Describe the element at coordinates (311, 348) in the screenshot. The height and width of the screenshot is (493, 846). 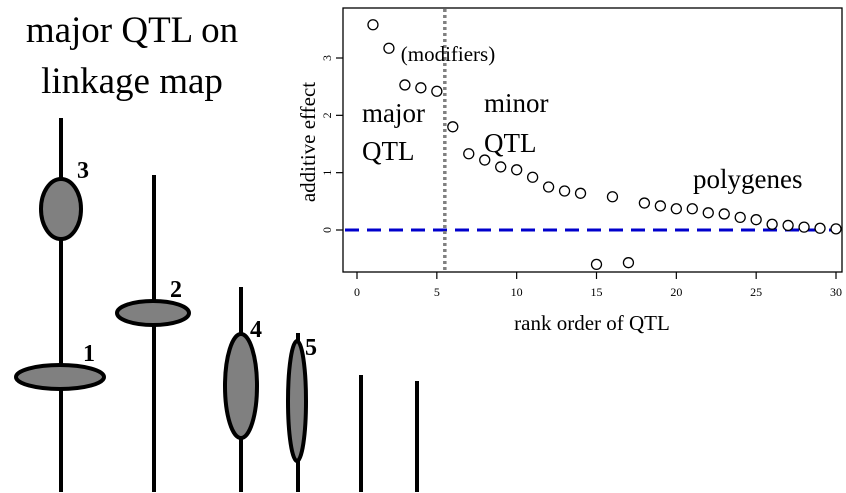
I see `qtl-label-5: 5` at that location.